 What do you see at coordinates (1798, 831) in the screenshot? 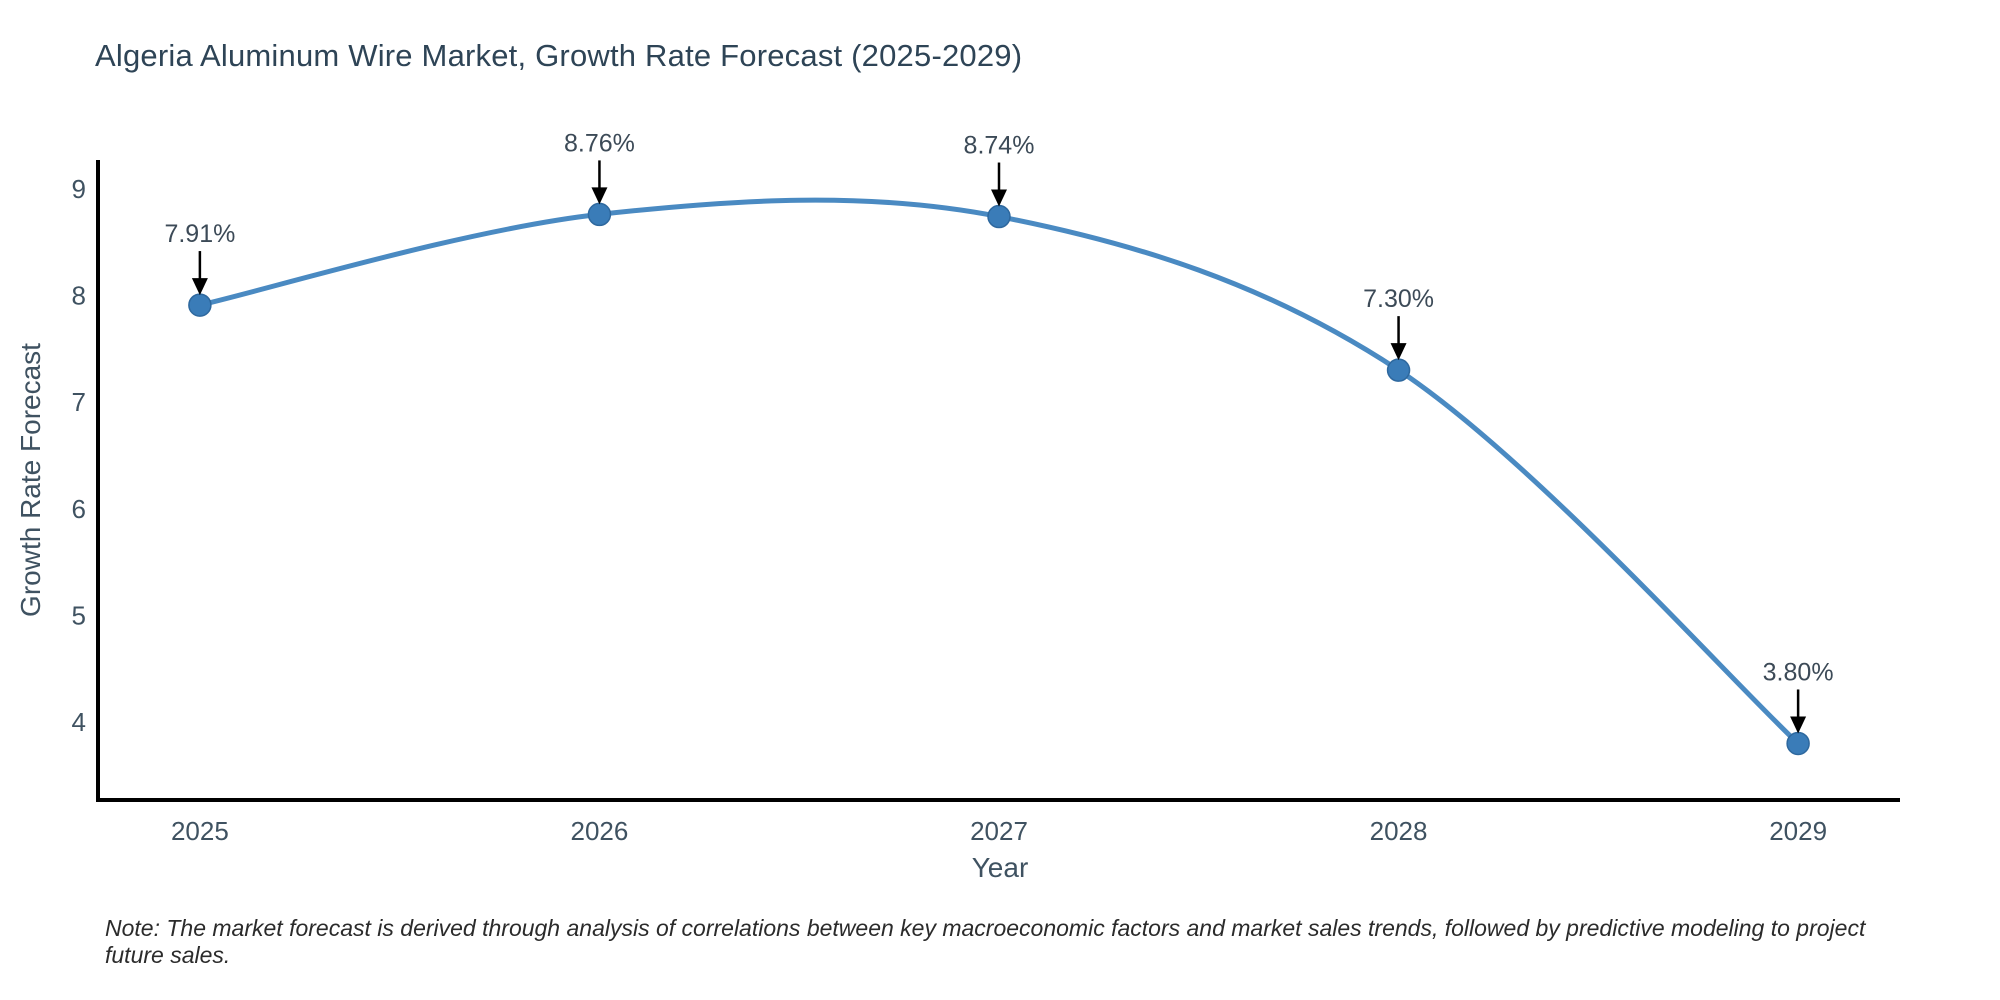
I see `x-tick-label-2029: 2029` at bounding box center [1798, 831].